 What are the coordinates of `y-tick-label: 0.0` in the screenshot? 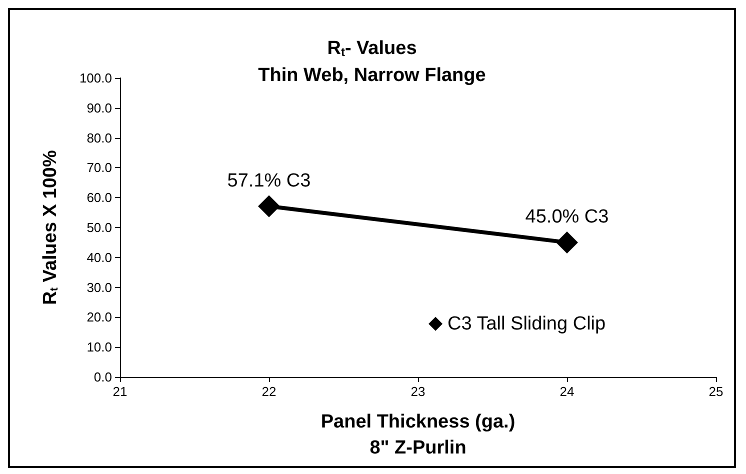 It's located at (103, 377).